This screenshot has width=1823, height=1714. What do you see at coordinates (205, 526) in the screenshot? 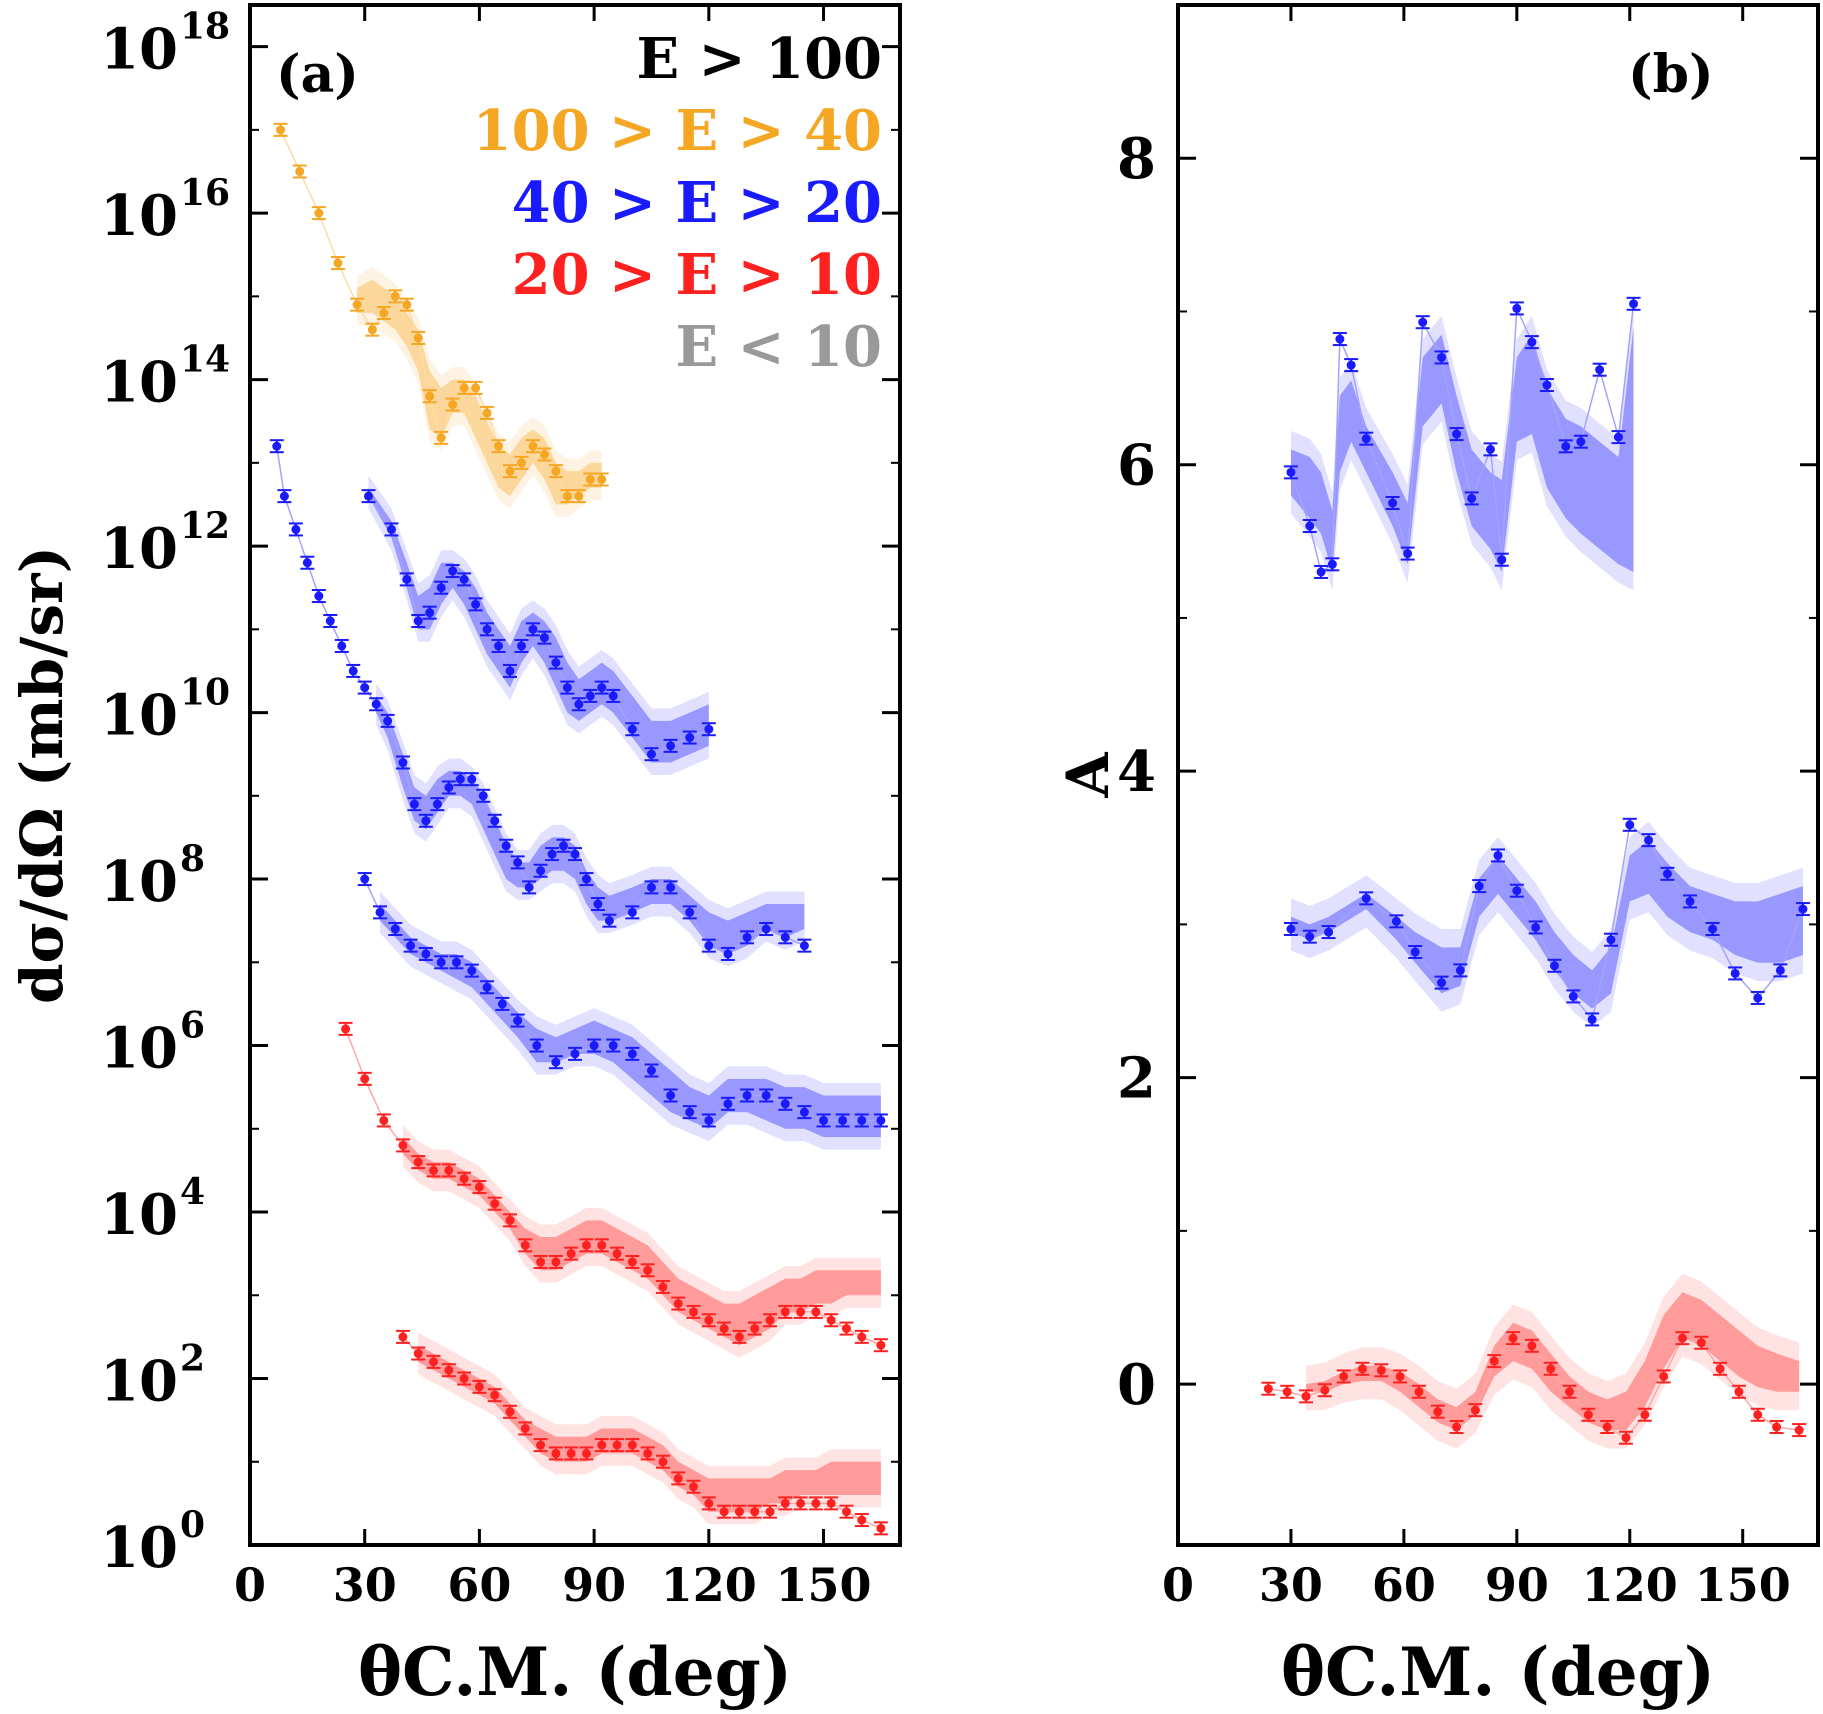
I see `y-tick-exponent: 12` at bounding box center [205, 526].